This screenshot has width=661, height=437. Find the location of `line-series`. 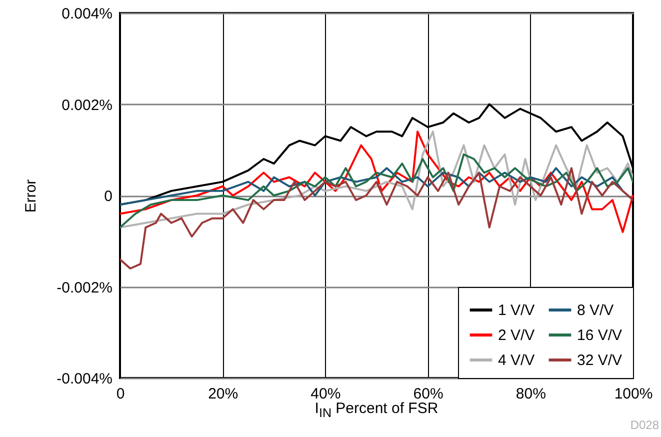

line-series is located at coordinates (376, 190).